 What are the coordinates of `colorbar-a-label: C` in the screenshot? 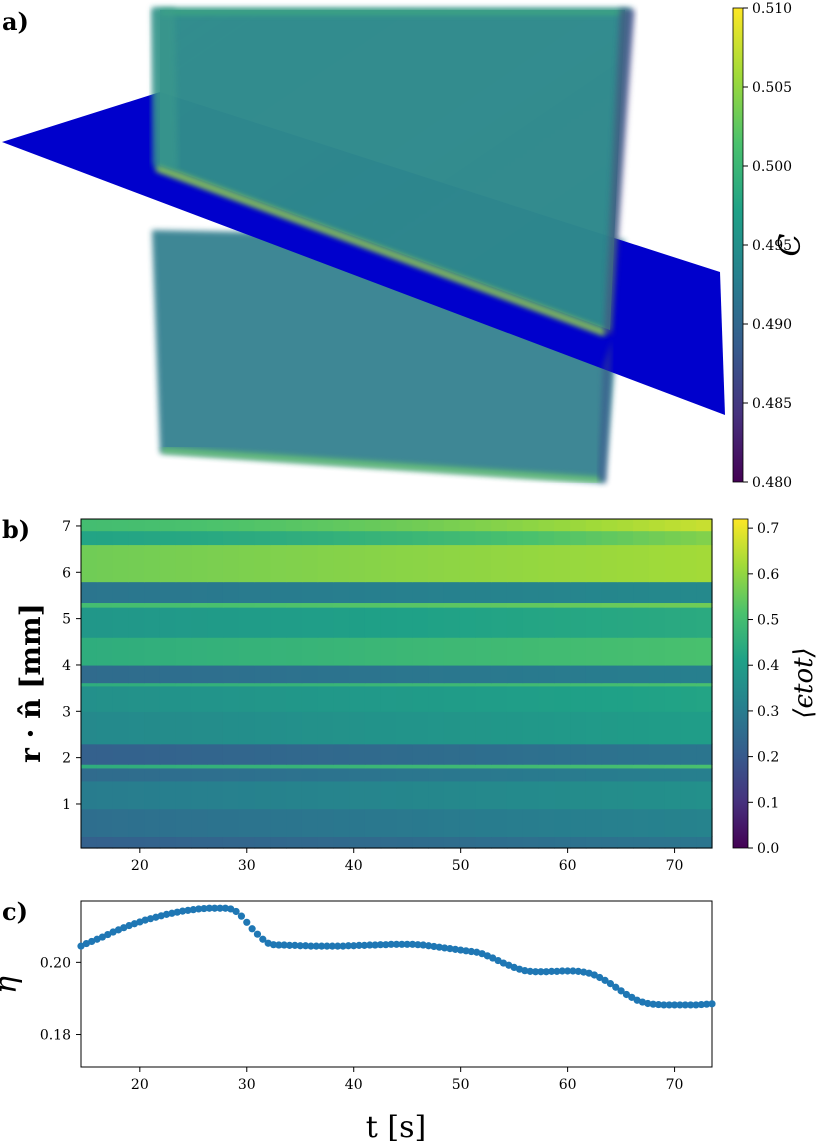 It's located at (790, 244).